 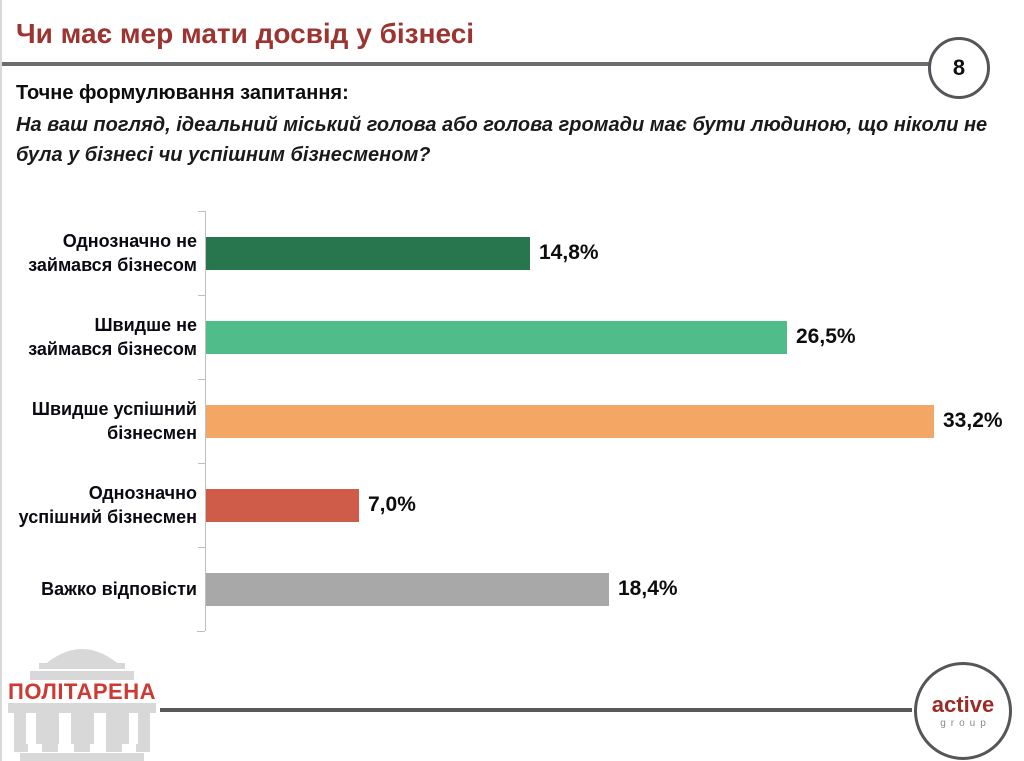 I want to click on building-icon, so click(x=82, y=705).